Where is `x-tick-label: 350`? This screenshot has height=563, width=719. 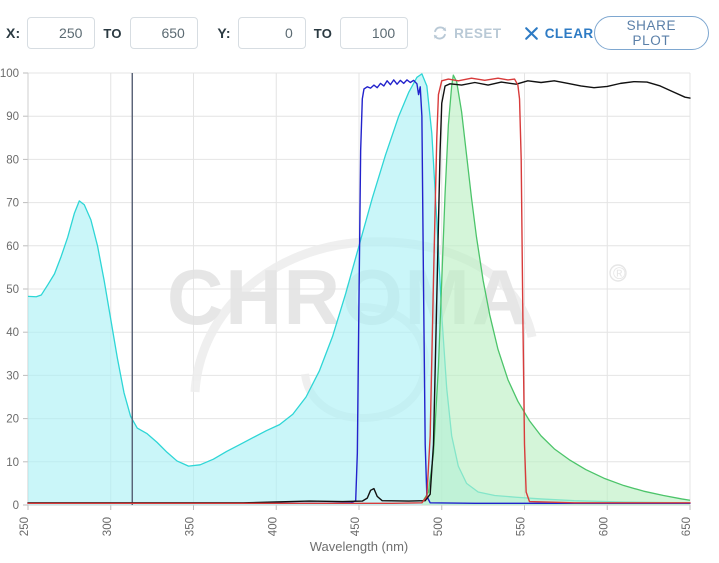
x-tick-label: 350 is located at coordinates (191, 526).